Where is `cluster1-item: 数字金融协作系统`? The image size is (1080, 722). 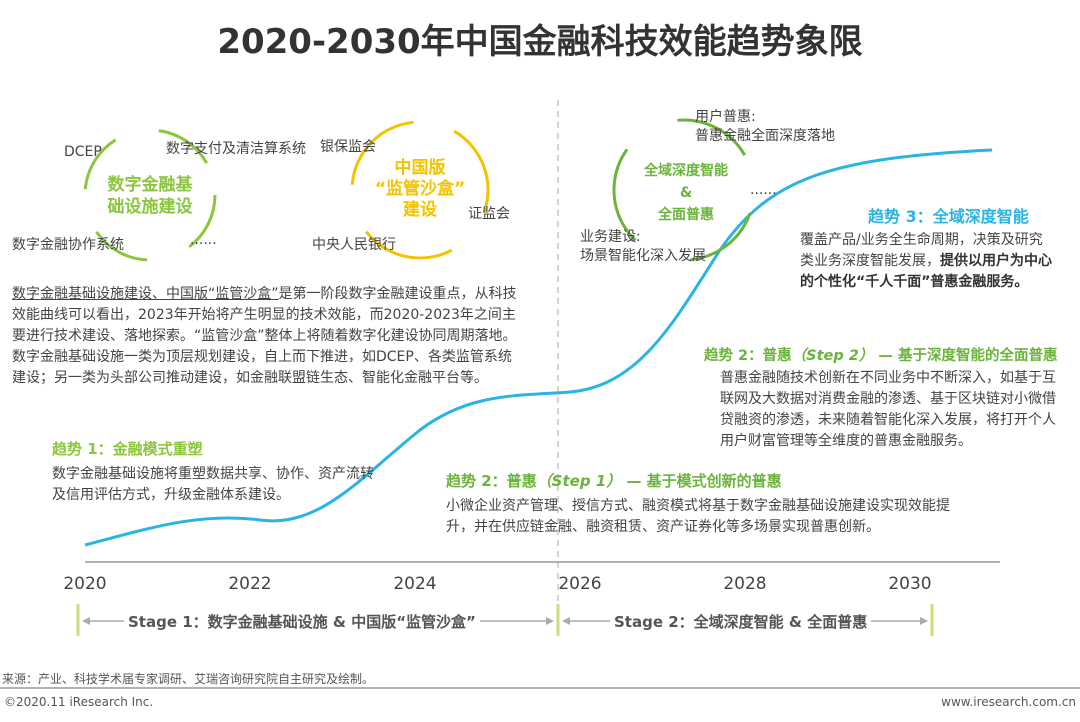
cluster1-item: 数字金融协作系统 is located at coordinates (68, 245).